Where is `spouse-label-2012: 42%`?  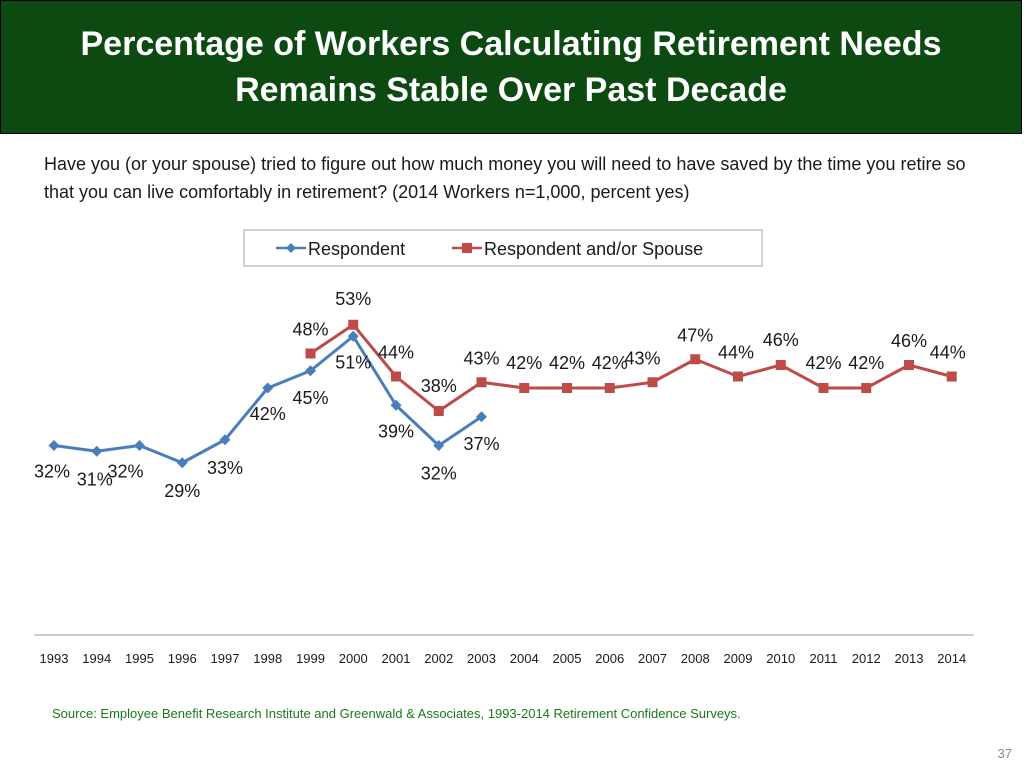 spouse-label-2012: 42% is located at coordinates (866, 363).